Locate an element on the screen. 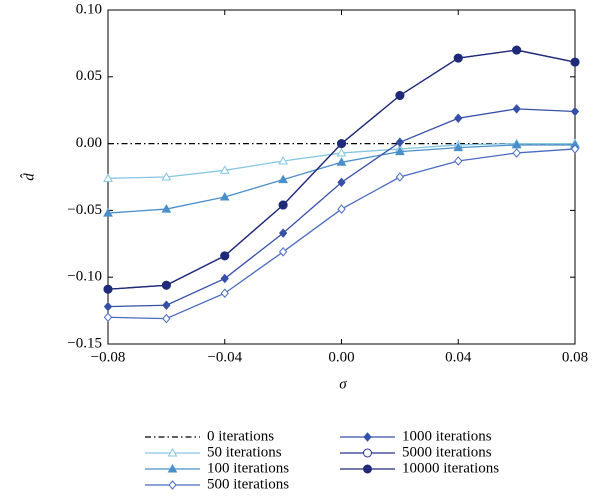  x-tick-label: 0.00 is located at coordinates (341, 357).